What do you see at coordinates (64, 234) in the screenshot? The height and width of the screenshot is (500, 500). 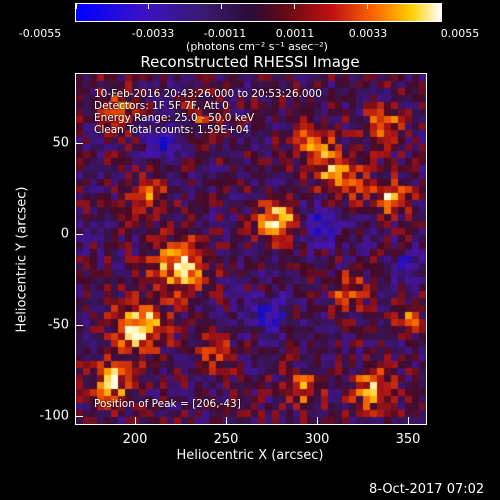 I see `y-tick-label: 0` at bounding box center [64, 234].